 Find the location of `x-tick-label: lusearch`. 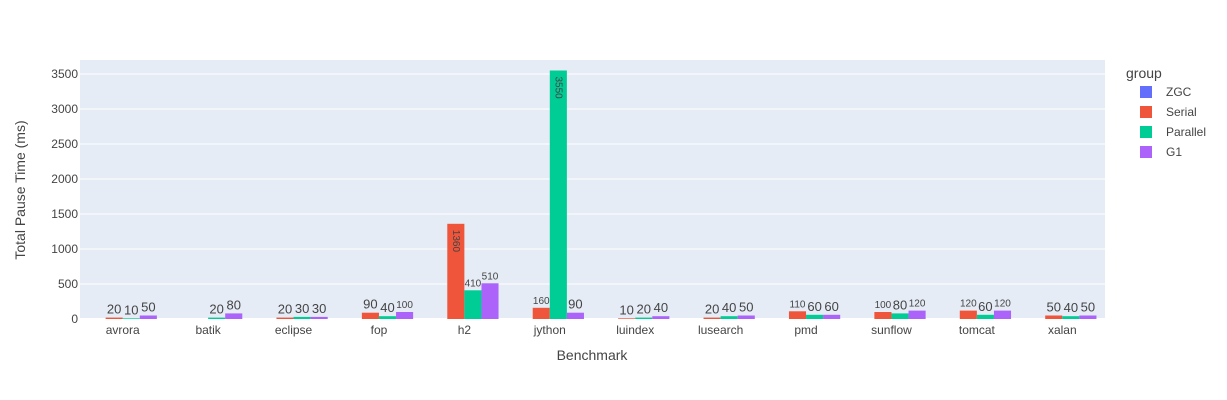

x-tick-label: lusearch is located at coordinates (720, 330).